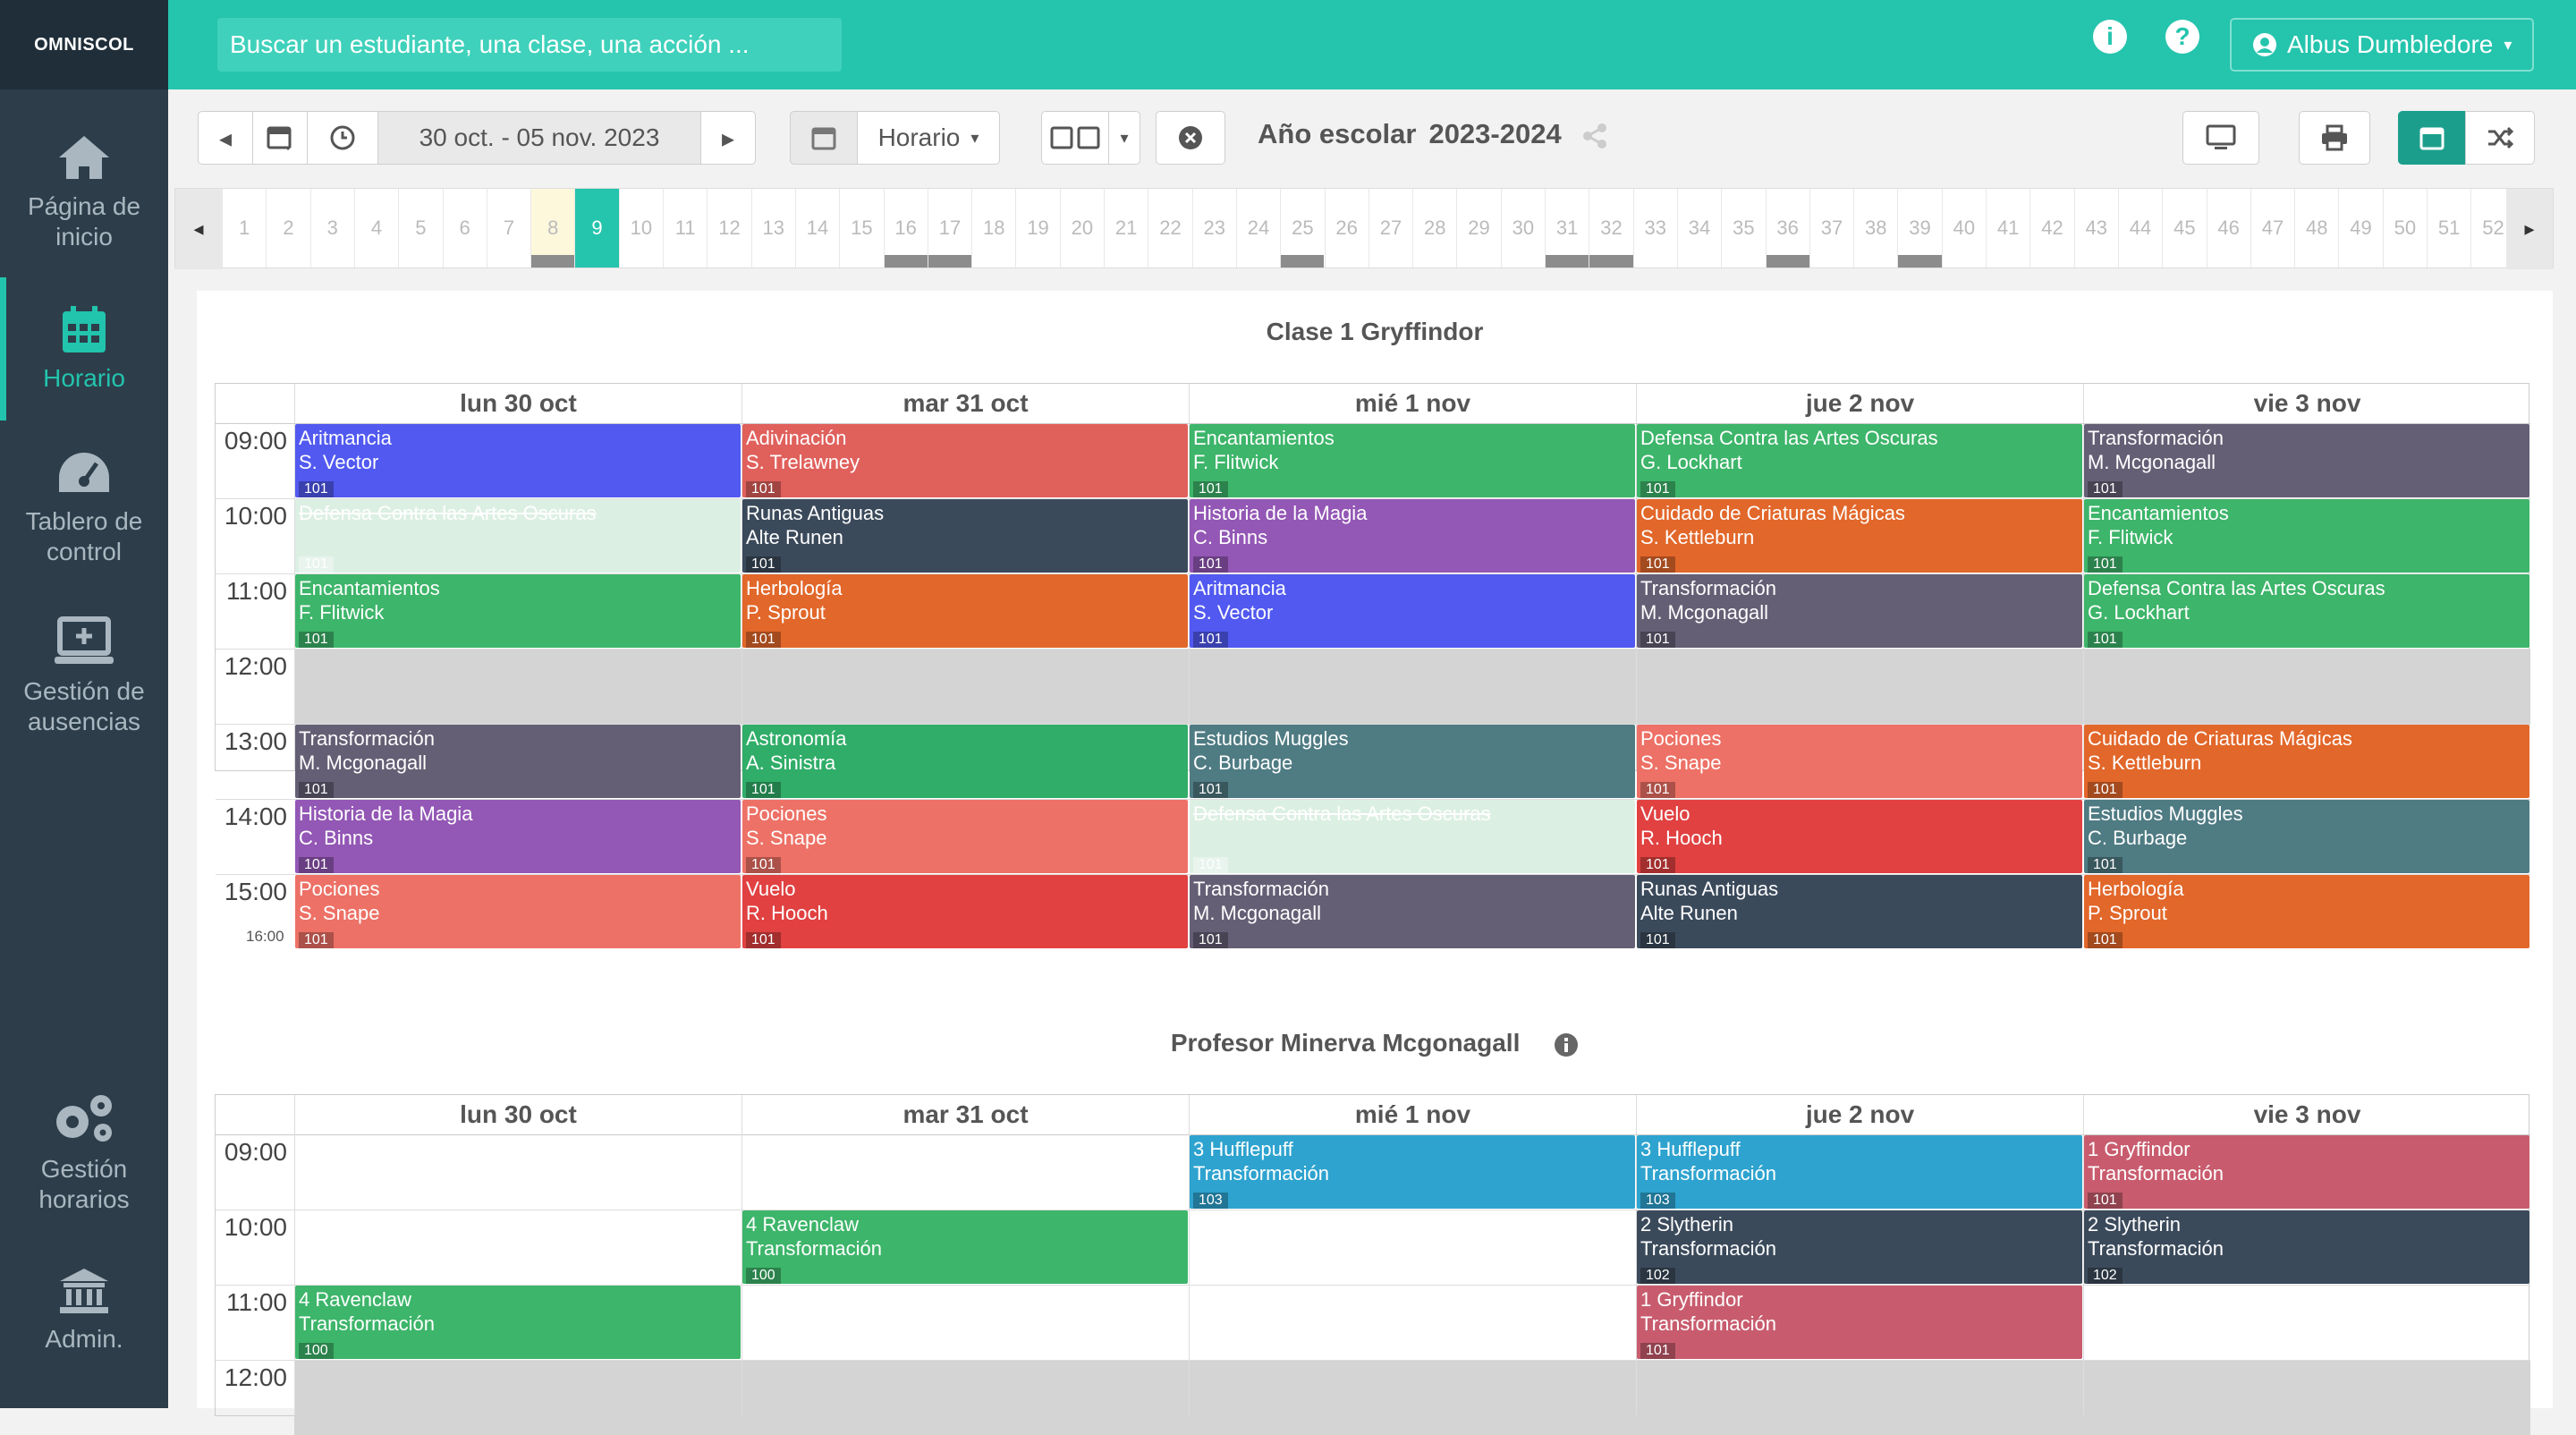  What do you see at coordinates (640, 228) in the screenshot?
I see `week-10: 10` at bounding box center [640, 228].